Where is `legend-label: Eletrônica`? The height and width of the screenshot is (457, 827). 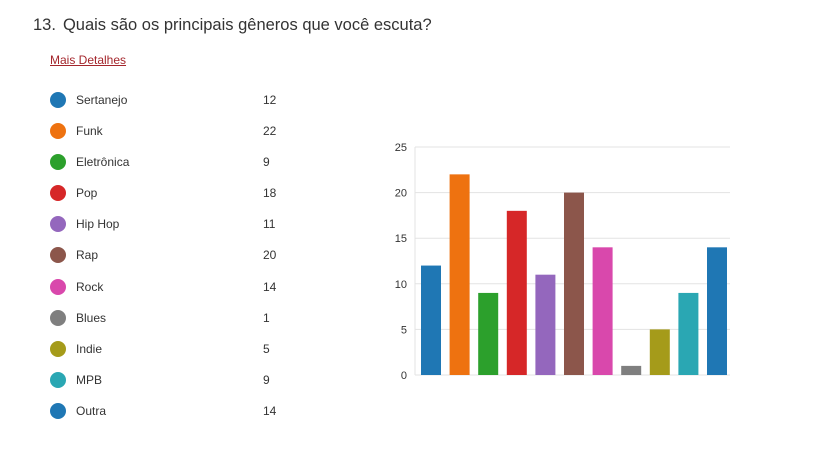 legend-label: Eletrônica is located at coordinates (103, 162).